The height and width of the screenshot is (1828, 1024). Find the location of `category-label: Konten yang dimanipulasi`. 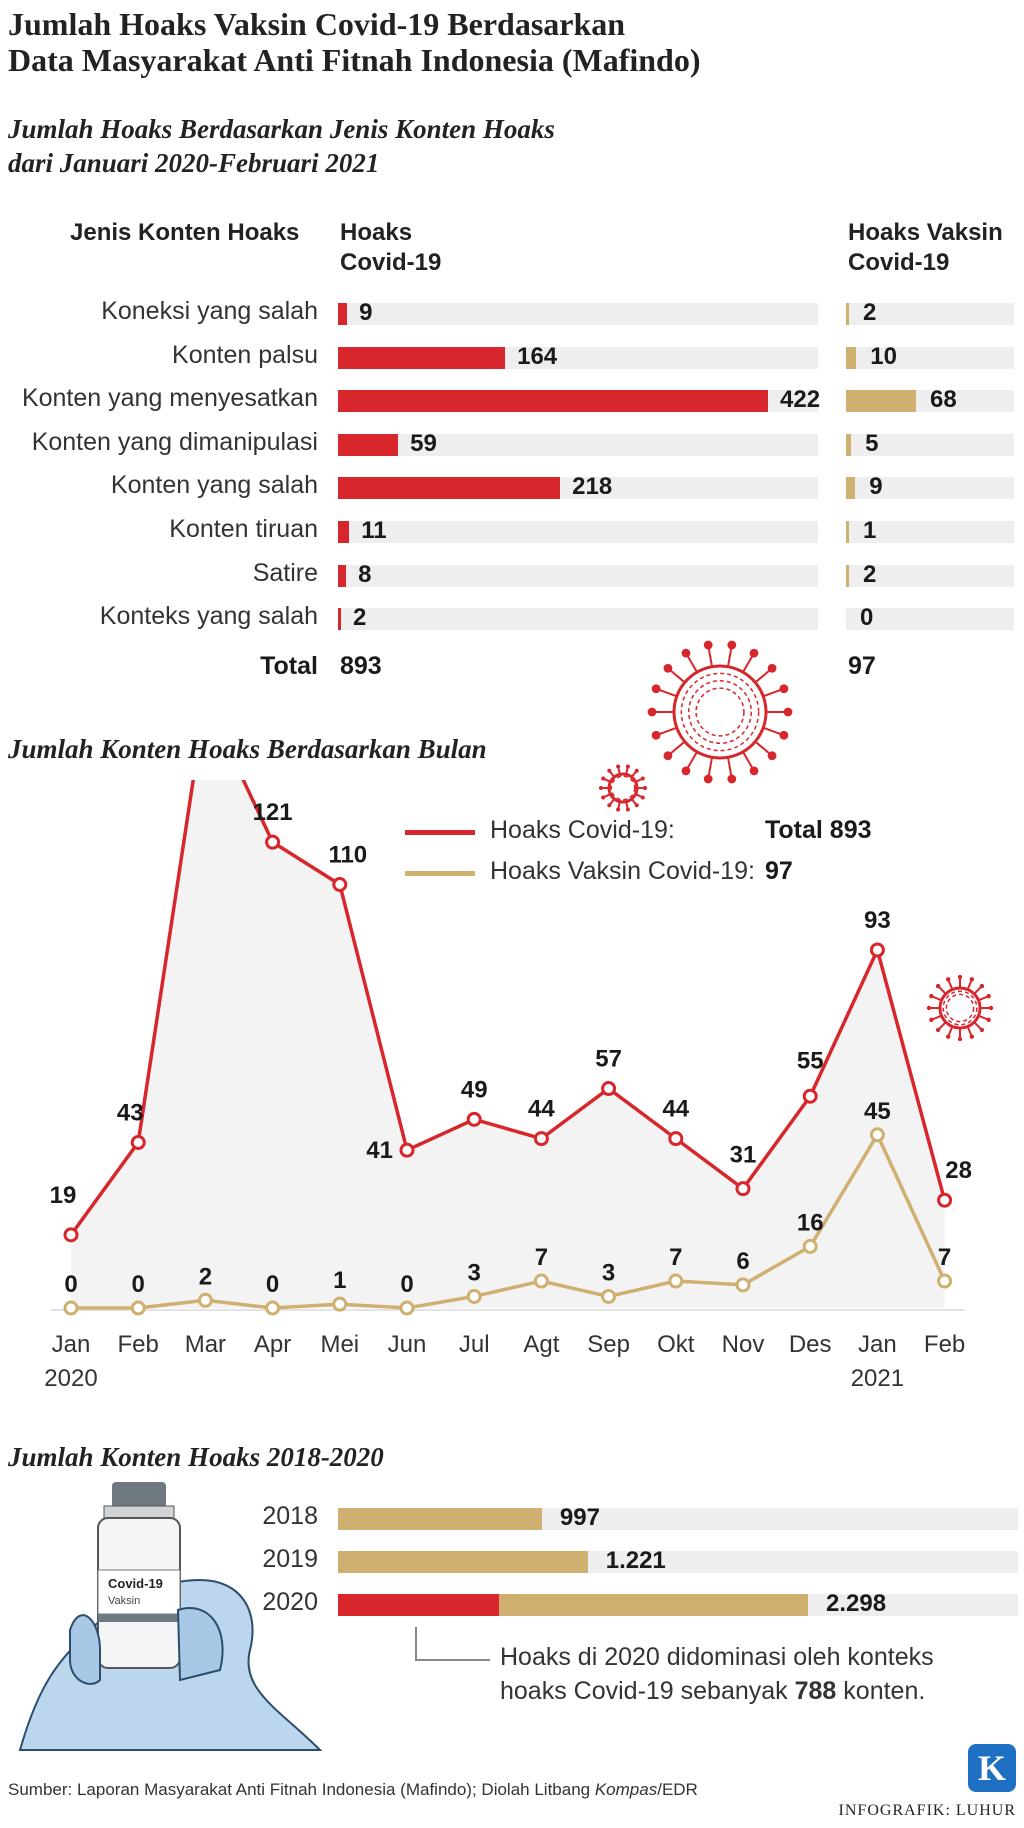

category-label: Konten yang dimanipulasi is located at coordinates (174, 441).